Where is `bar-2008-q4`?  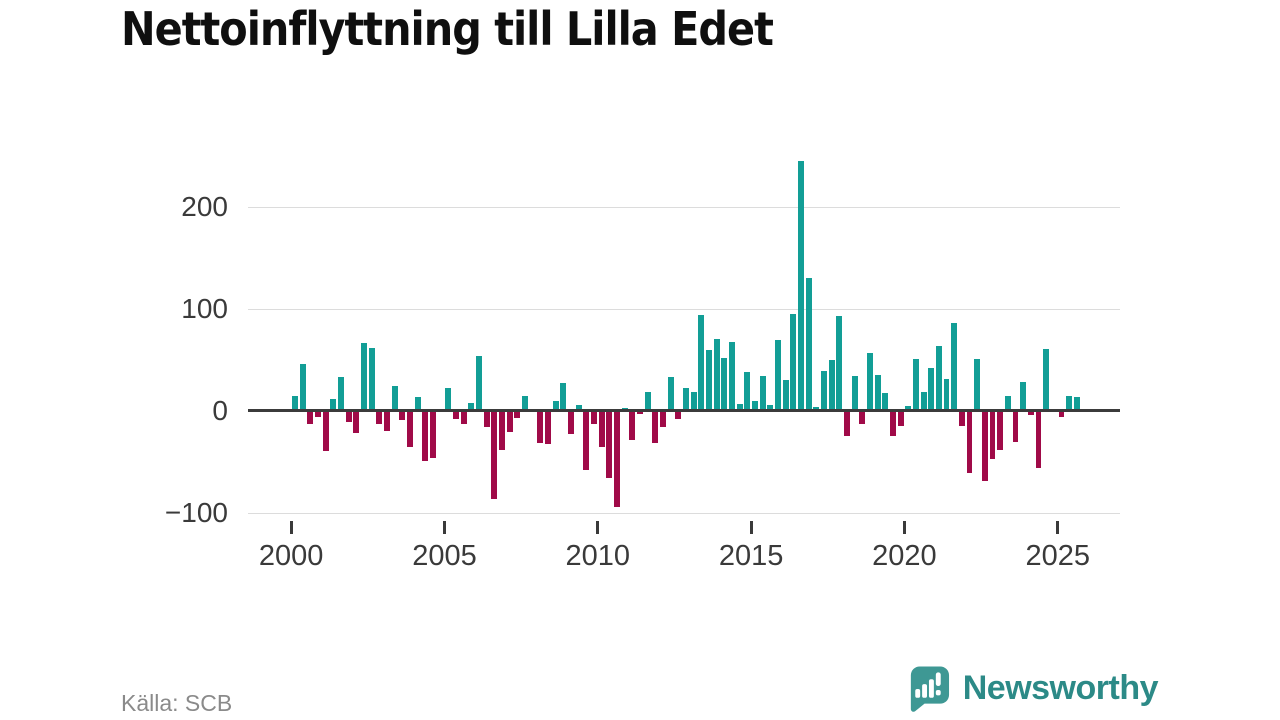 bar-2008-q4 is located at coordinates (563, 397).